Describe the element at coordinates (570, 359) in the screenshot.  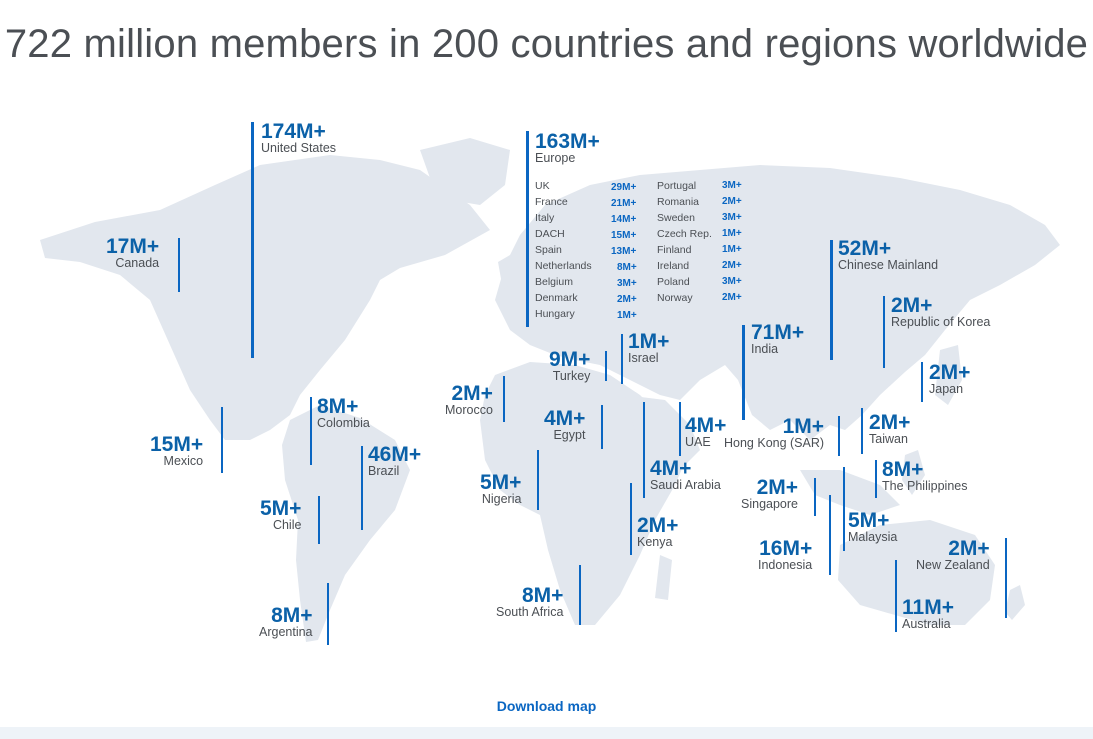
I see `region-value: 9M+` at that location.